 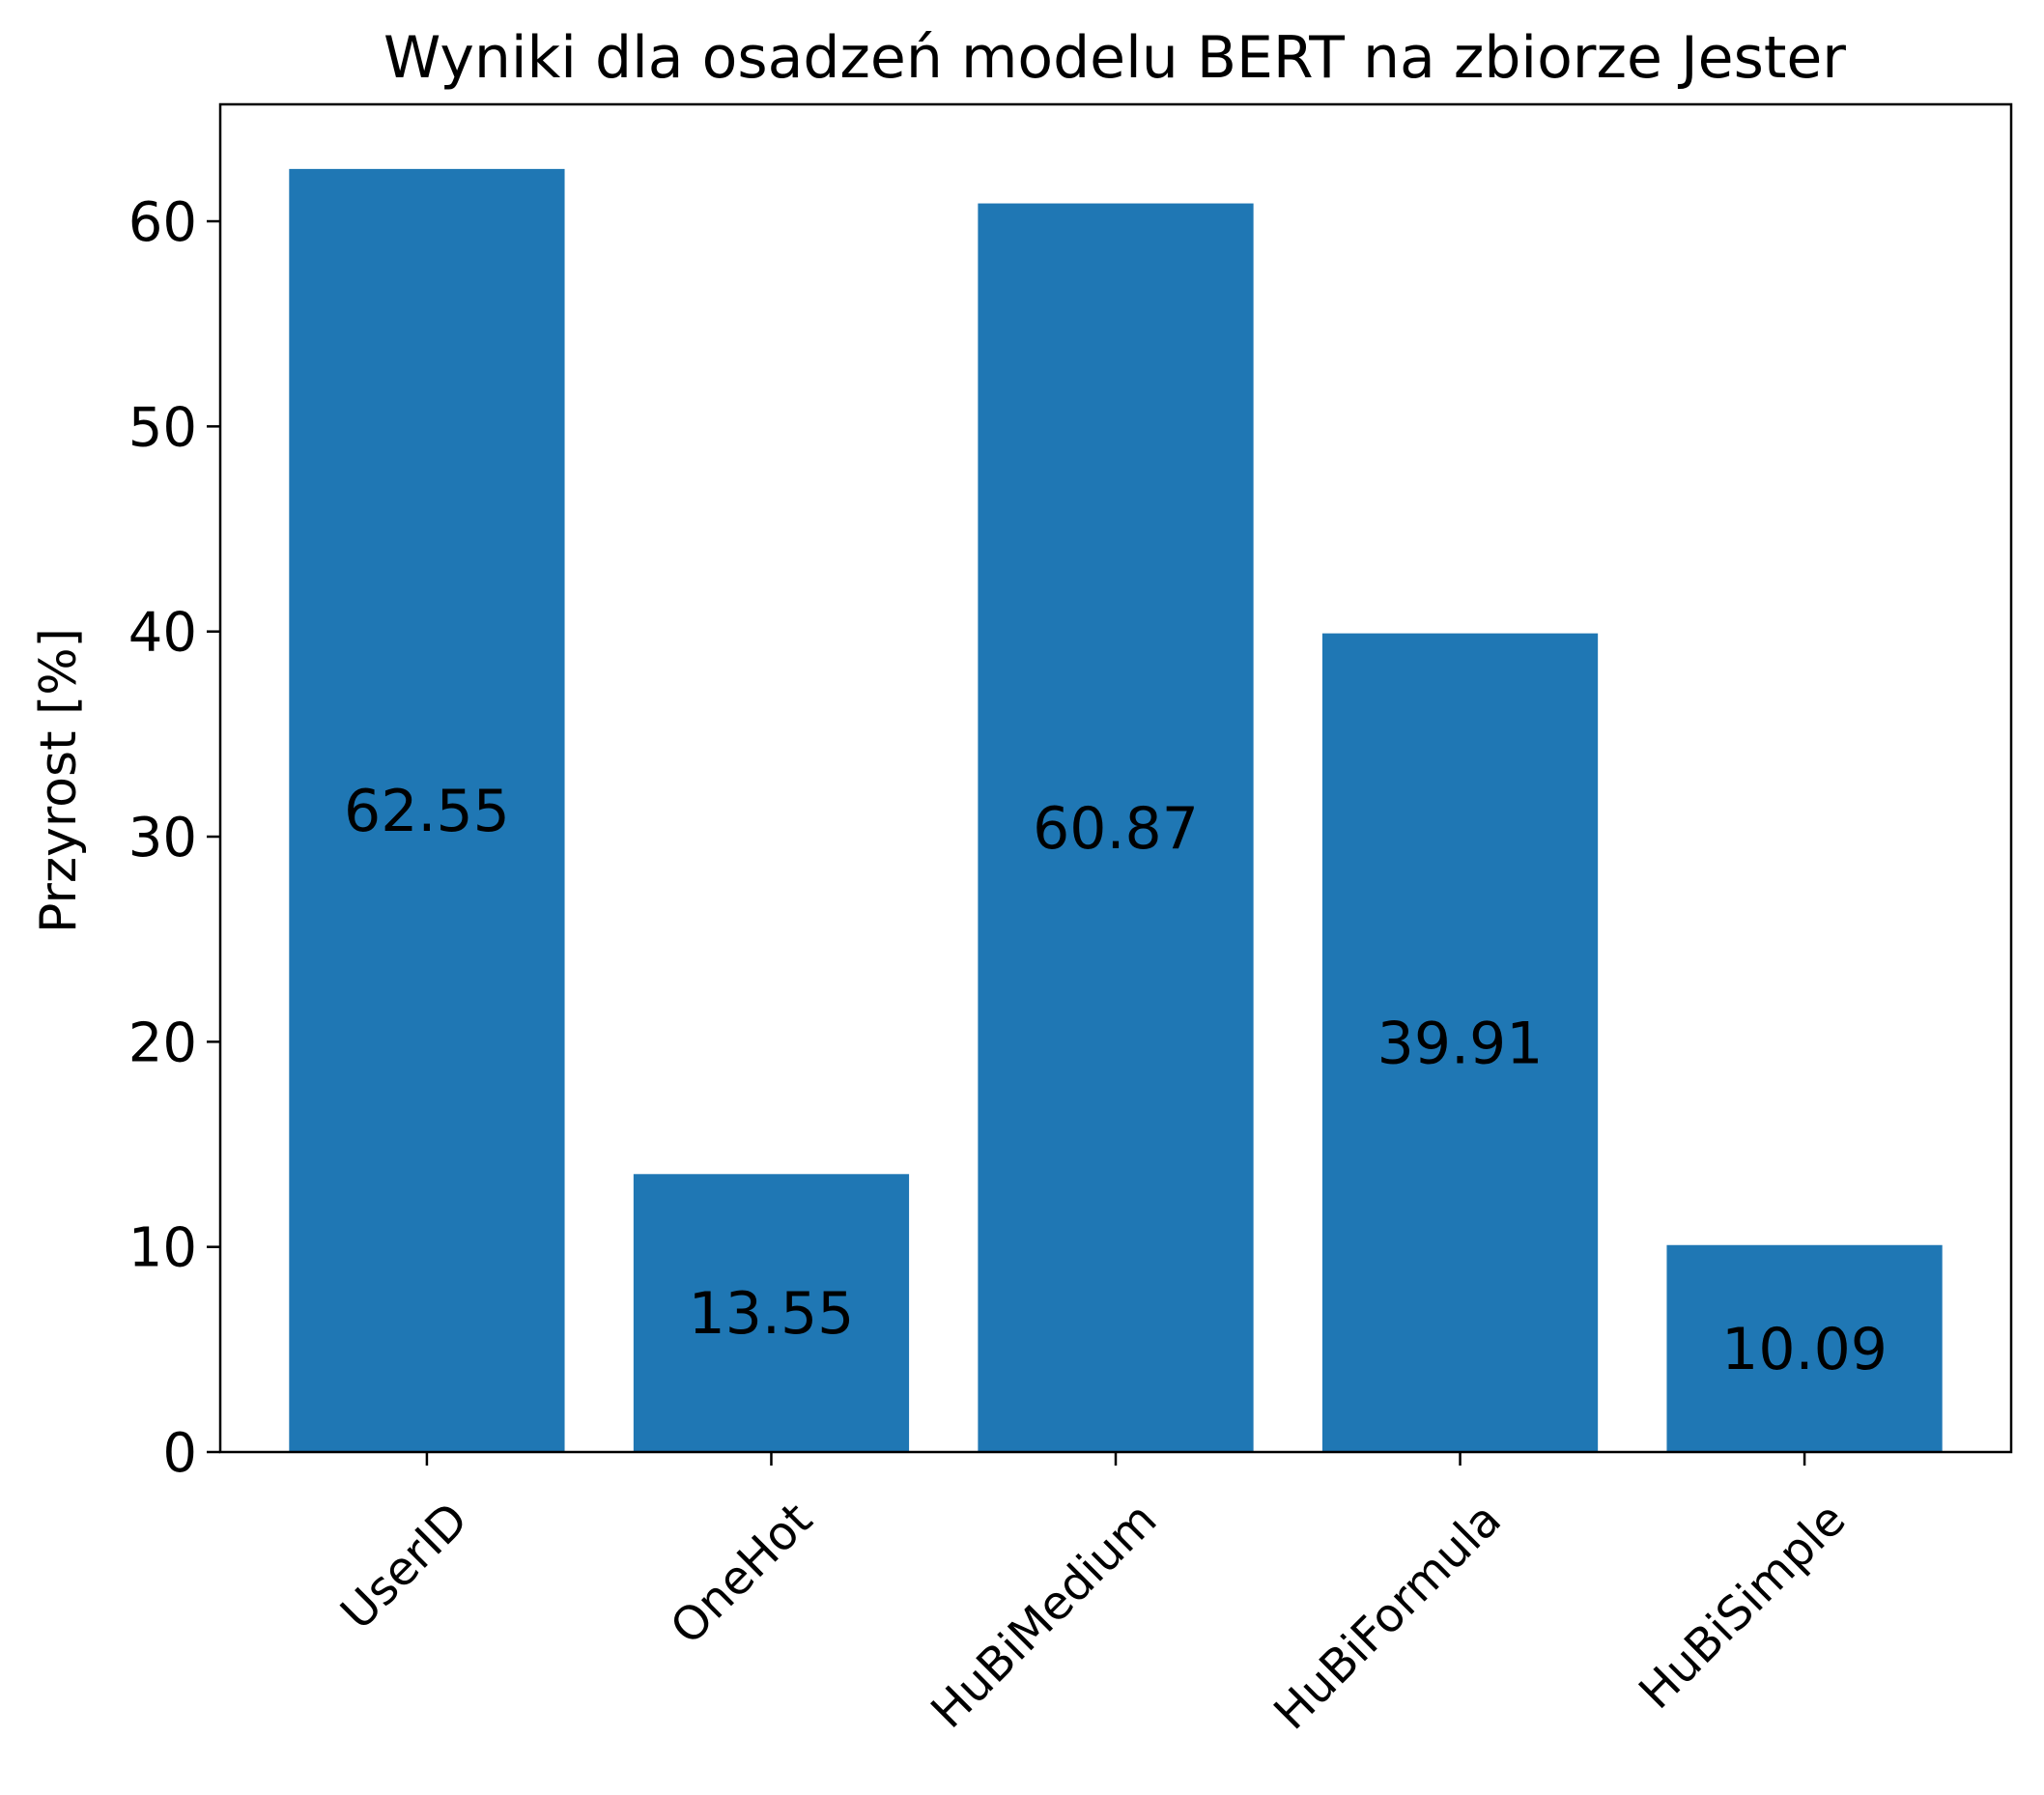 I want to click on y-tick-label: 20, so click(x=162, y=1043).